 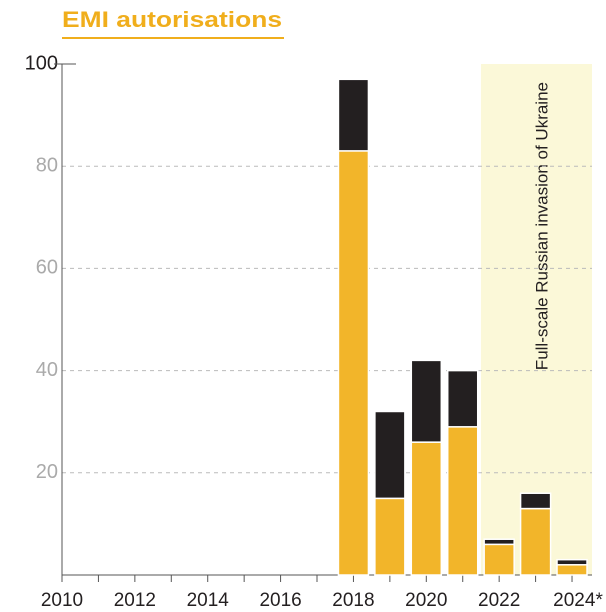 I want to click on x-tick-label: 2014, so click(x=208, y=600).